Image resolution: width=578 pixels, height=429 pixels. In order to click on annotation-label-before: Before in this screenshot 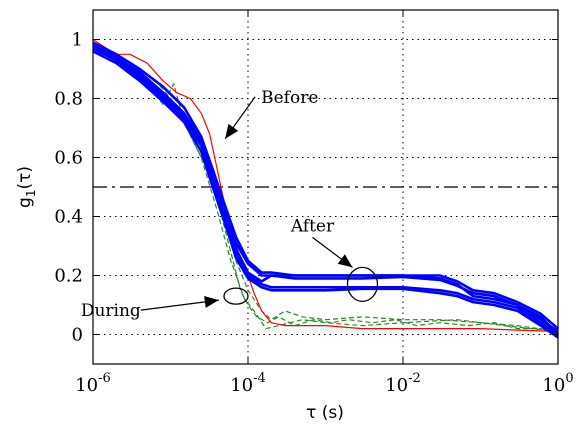, I will do `click(289, 98)`.